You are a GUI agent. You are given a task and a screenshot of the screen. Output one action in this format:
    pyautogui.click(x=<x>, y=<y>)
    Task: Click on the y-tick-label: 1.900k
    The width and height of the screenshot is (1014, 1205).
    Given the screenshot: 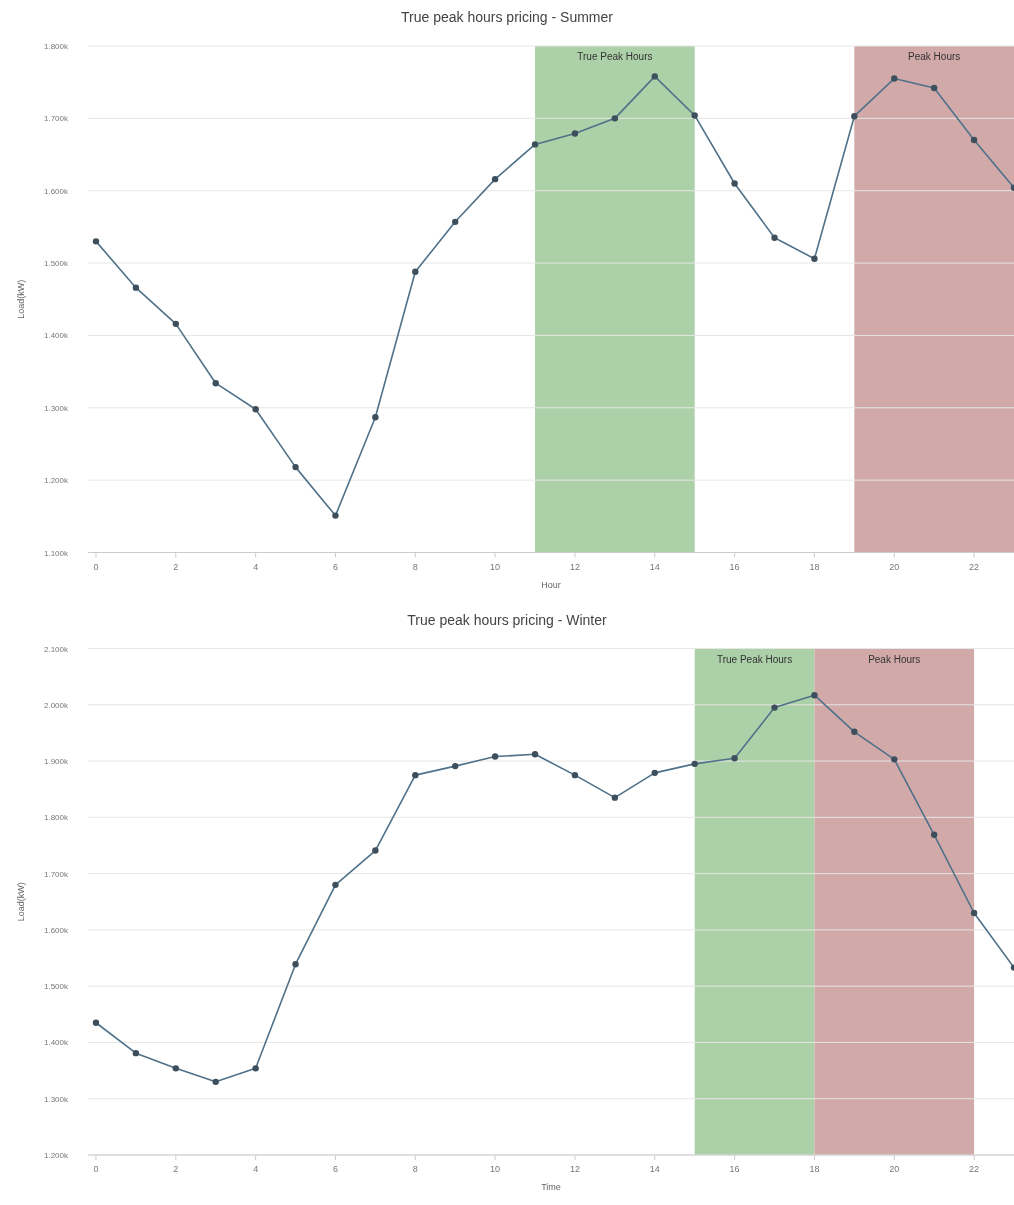 What is the action you would take?
    pyautogui.click(x=56, y=762)
    